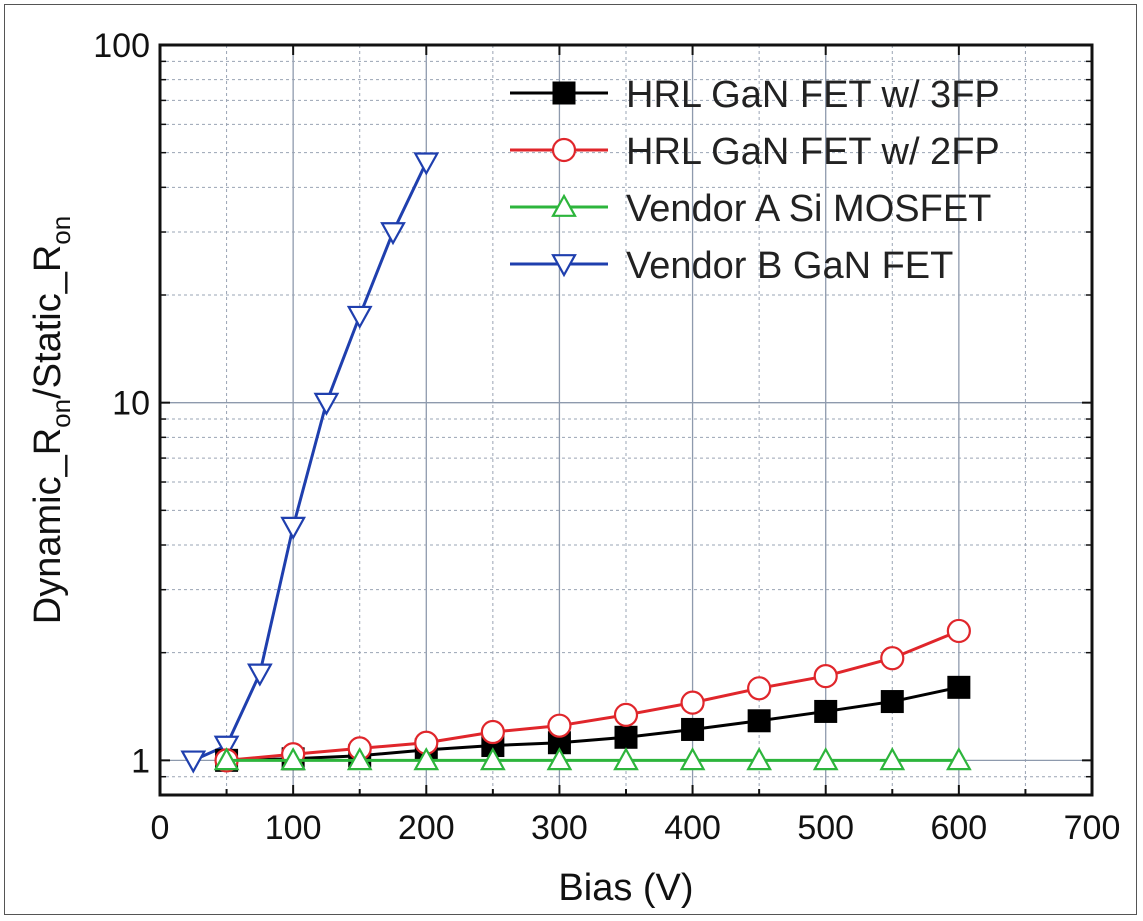  Describe the element at coordinates (958, 828) in the screenshot. I see `x-tick-label: 600` at that location.